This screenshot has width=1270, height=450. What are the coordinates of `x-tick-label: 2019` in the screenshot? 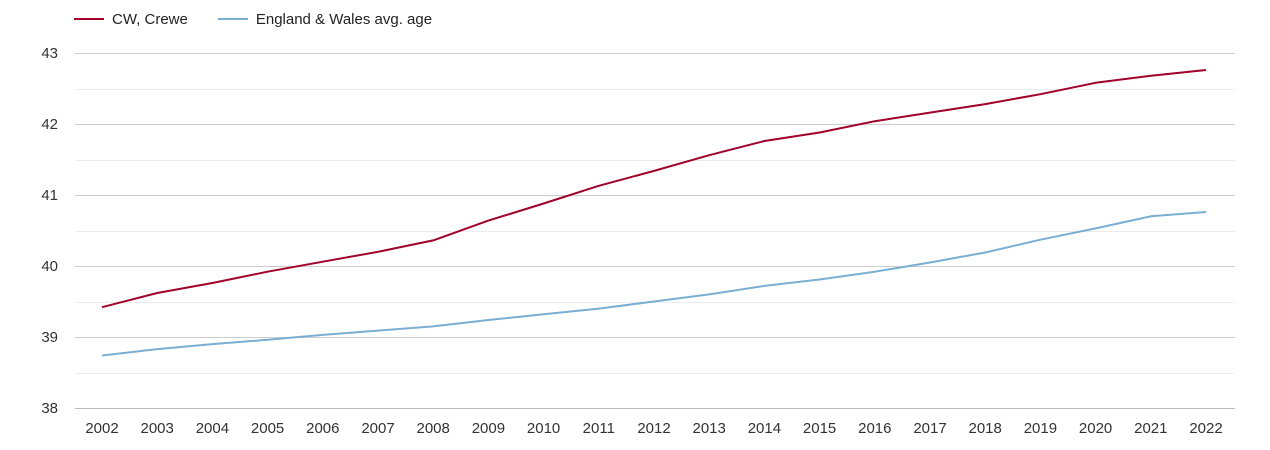 It's located at (1040, 428).